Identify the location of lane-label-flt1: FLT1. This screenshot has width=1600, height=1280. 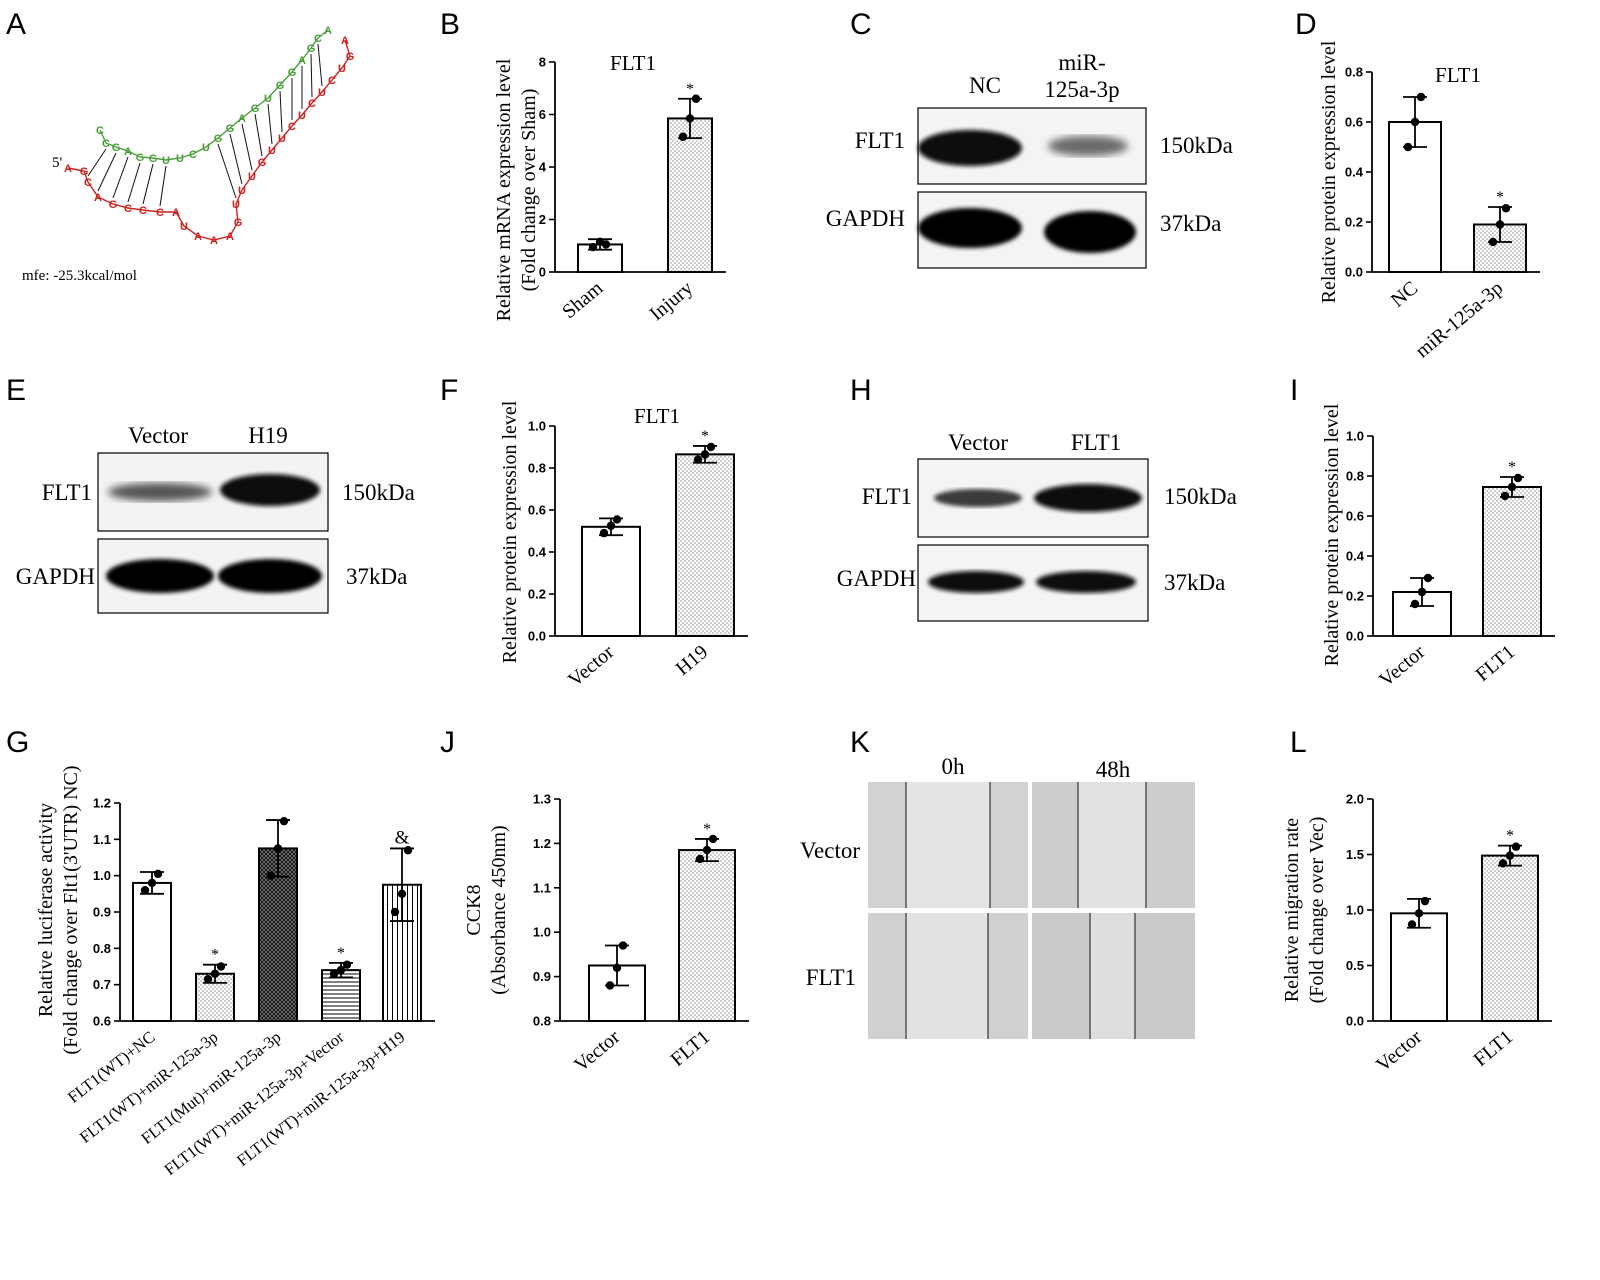
(1096, 442).